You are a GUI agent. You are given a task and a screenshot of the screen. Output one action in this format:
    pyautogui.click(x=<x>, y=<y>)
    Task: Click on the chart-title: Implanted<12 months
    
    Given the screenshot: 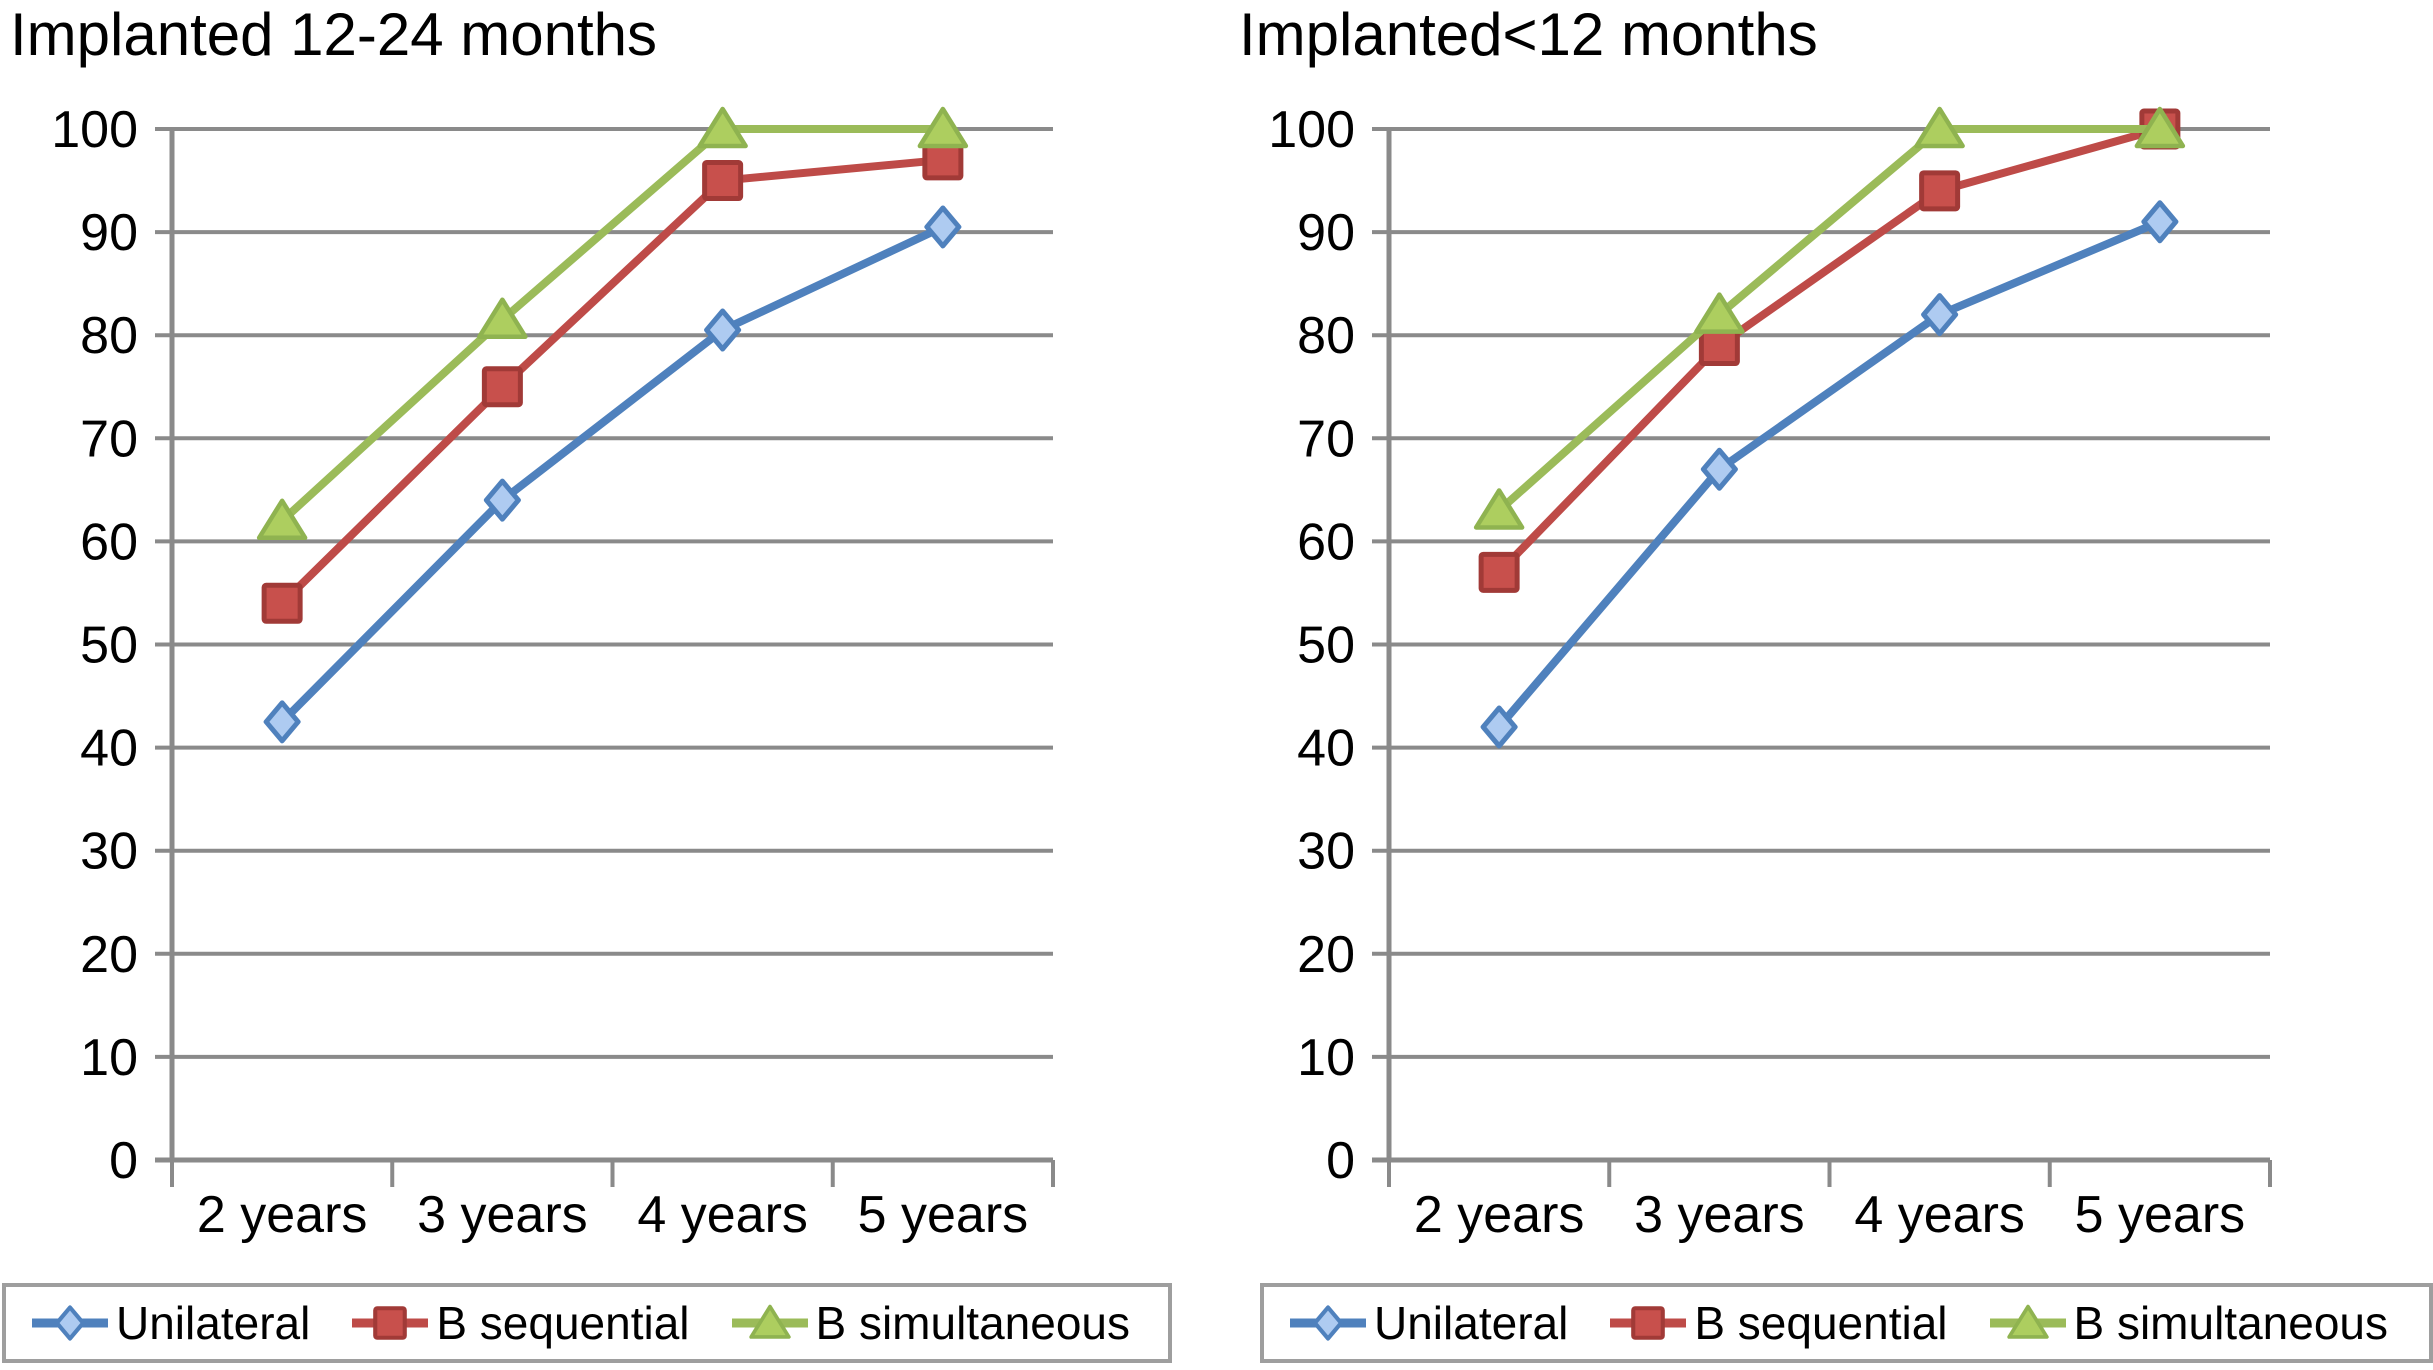 What is the action you would take?
    pyautogui.click(x=1528, y=34)
    